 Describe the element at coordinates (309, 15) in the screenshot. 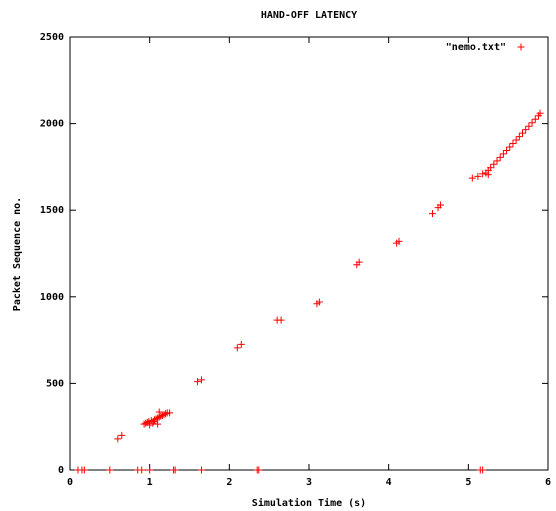

I see `chart-title: HAND-OFF LATENCY` at that location.